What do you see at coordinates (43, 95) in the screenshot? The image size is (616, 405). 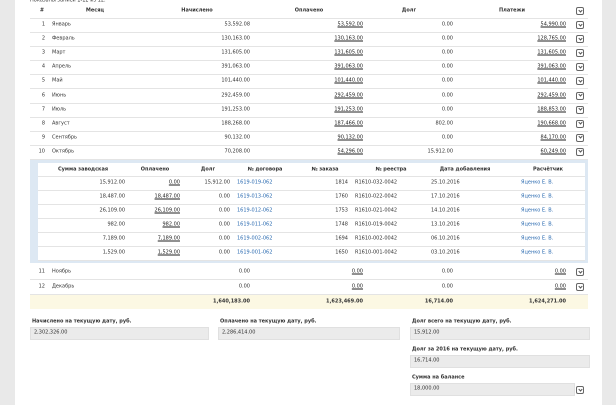 I see `row-number: 6` at bounding box center [43, 95].